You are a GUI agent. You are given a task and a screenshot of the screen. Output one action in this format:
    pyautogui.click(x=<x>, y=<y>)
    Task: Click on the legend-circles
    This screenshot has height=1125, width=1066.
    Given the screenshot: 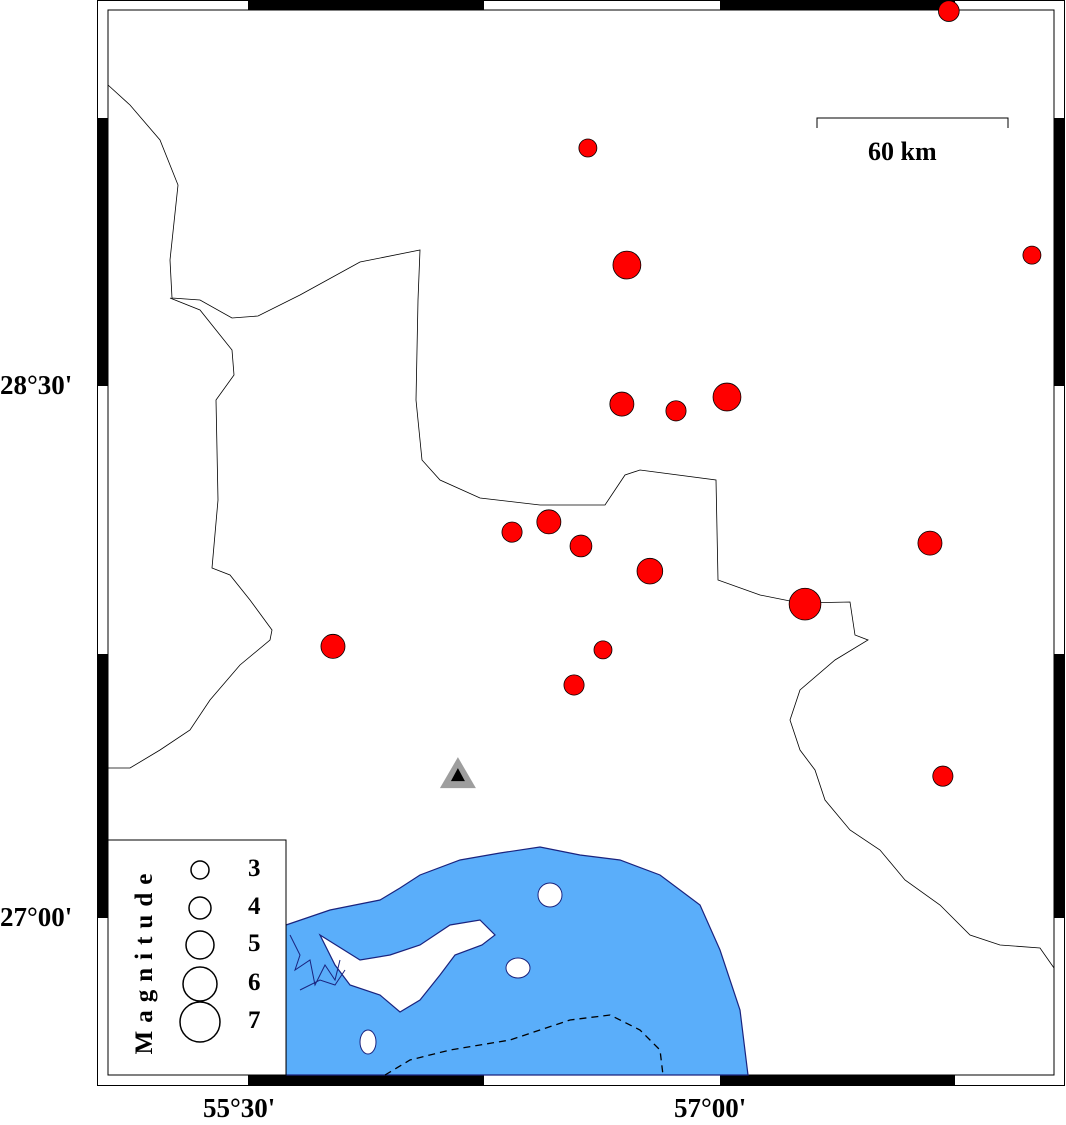 What is the action you would take?
    pyautogui.click(x=200, y=951)
    